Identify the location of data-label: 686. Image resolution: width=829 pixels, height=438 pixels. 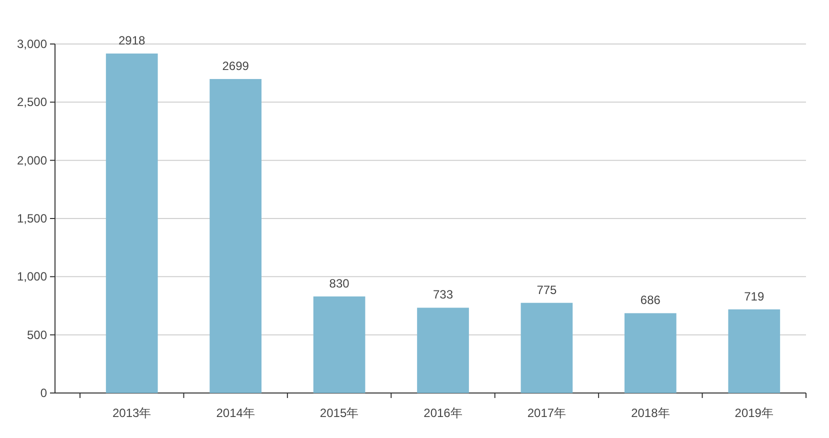
(650, 300).